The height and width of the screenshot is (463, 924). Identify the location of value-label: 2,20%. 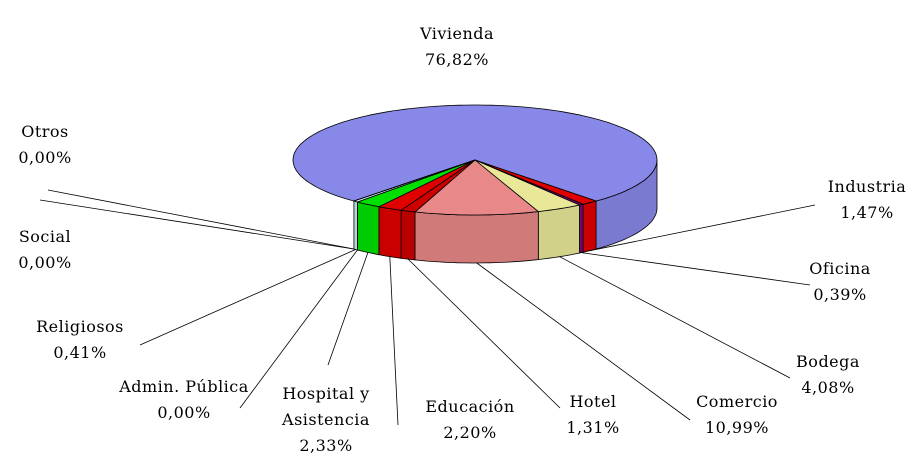
(470, 432).